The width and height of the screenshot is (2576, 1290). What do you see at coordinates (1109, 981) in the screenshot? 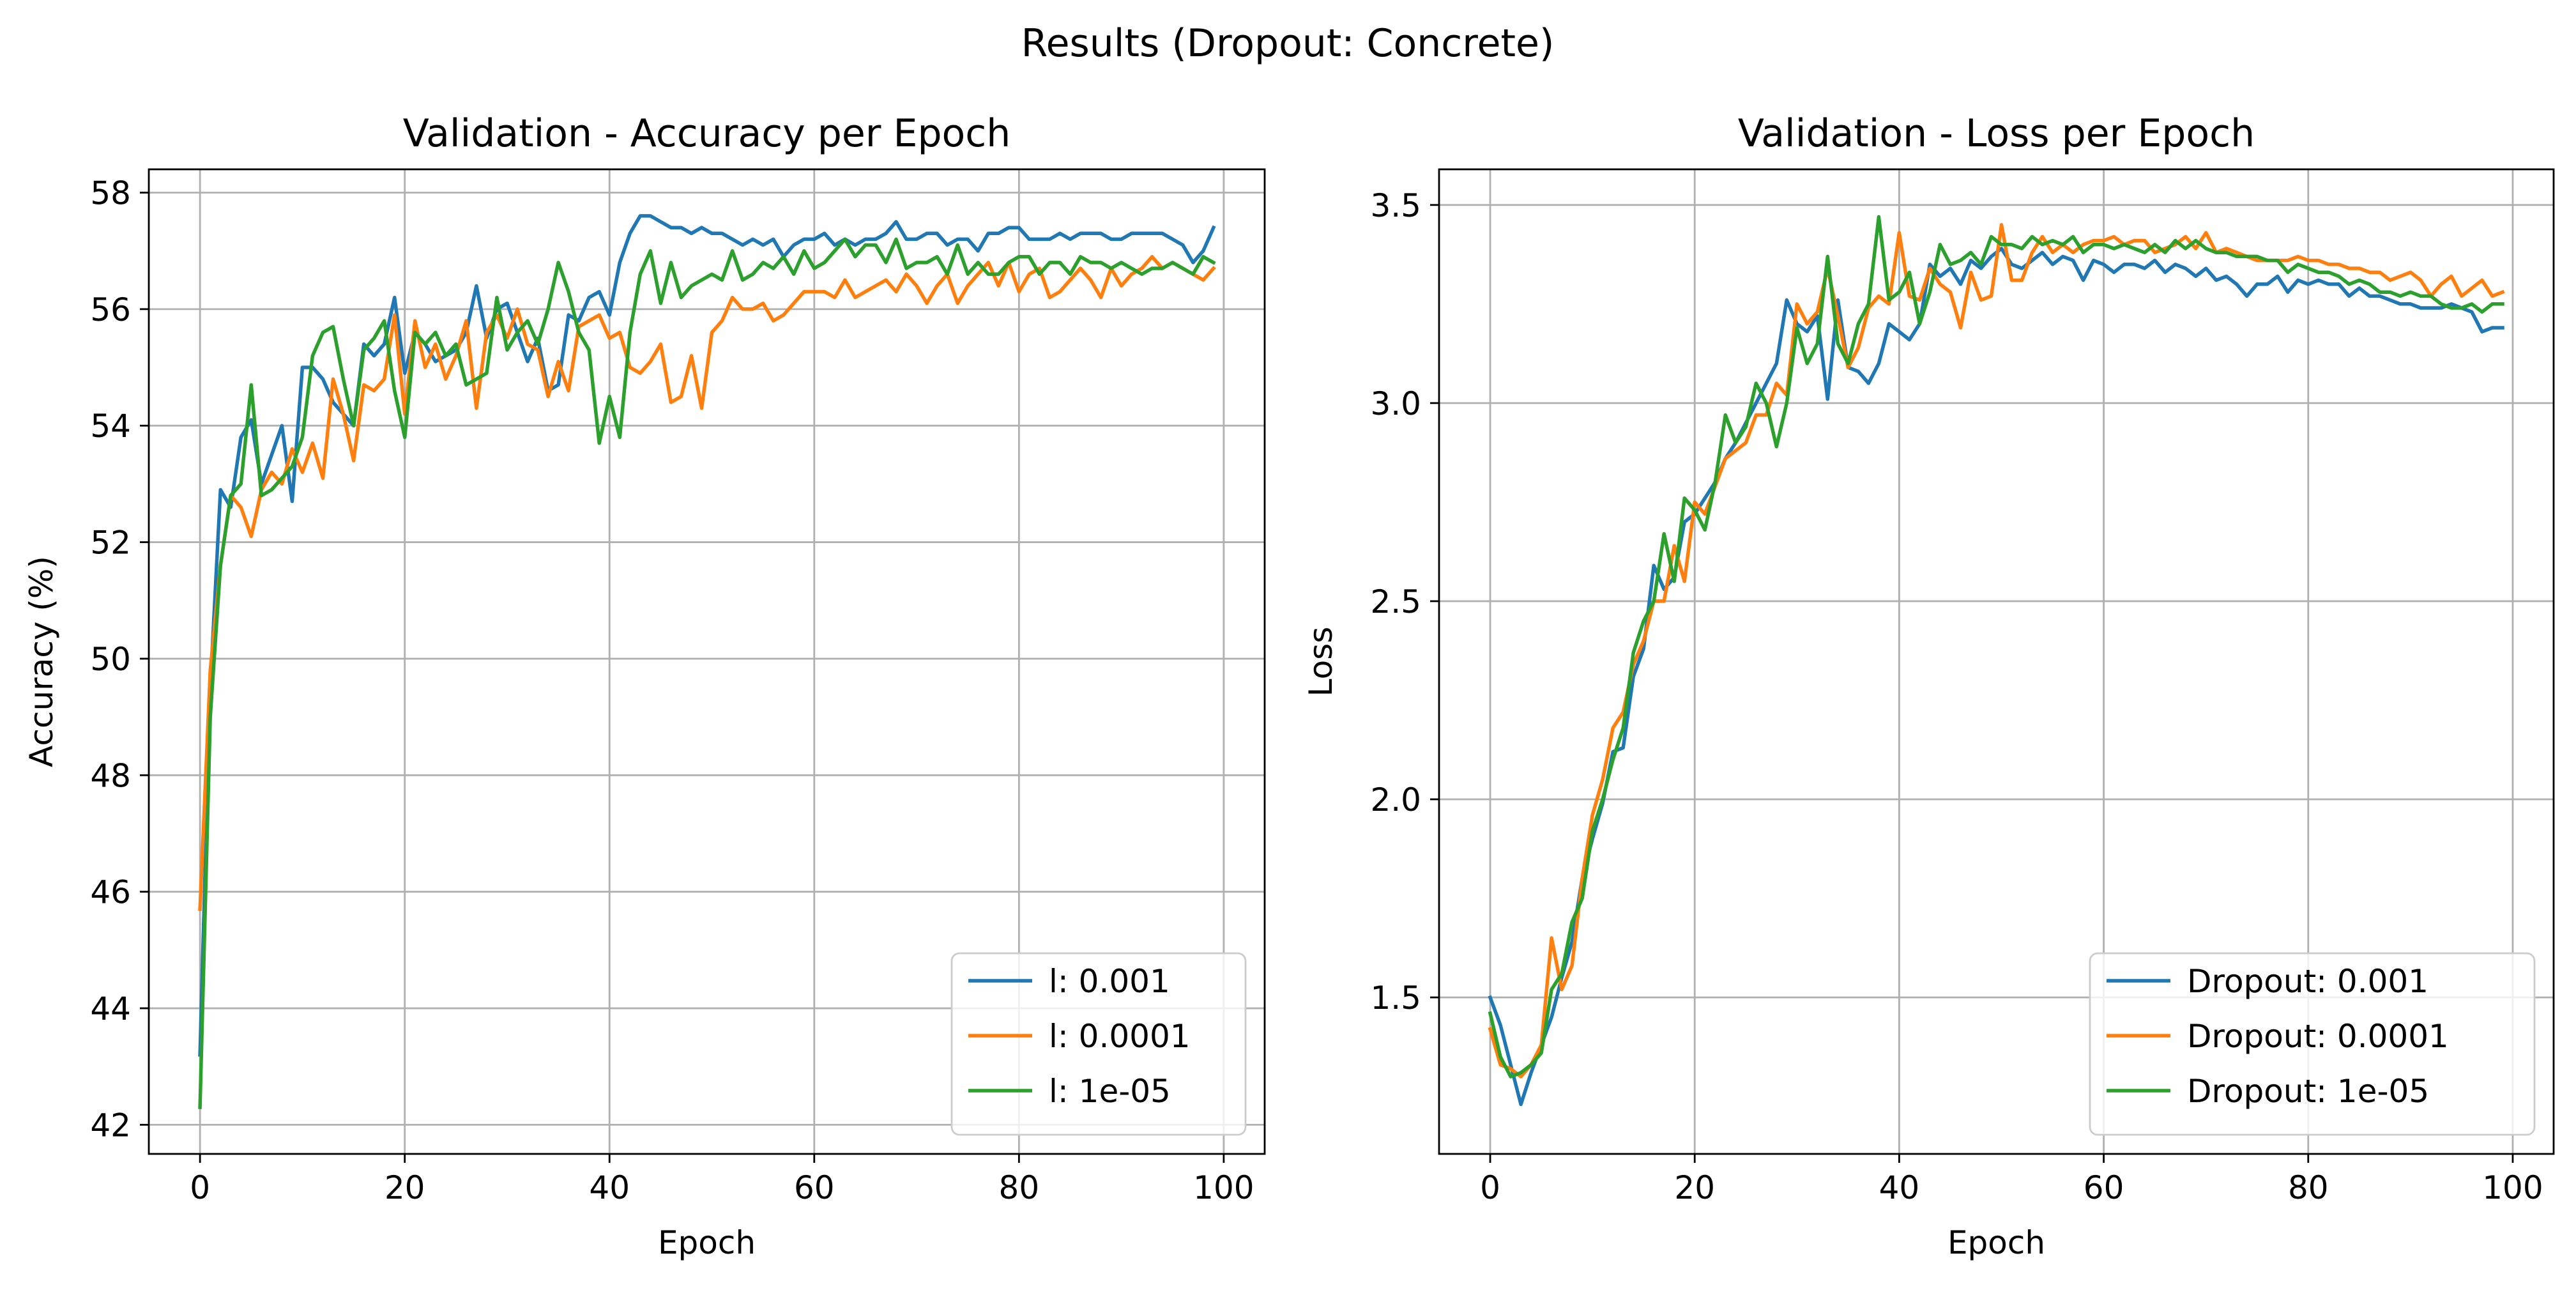
I see `chart-accuracy-legend-label-1: l: 0.001` at bounding box center [1109, 981].